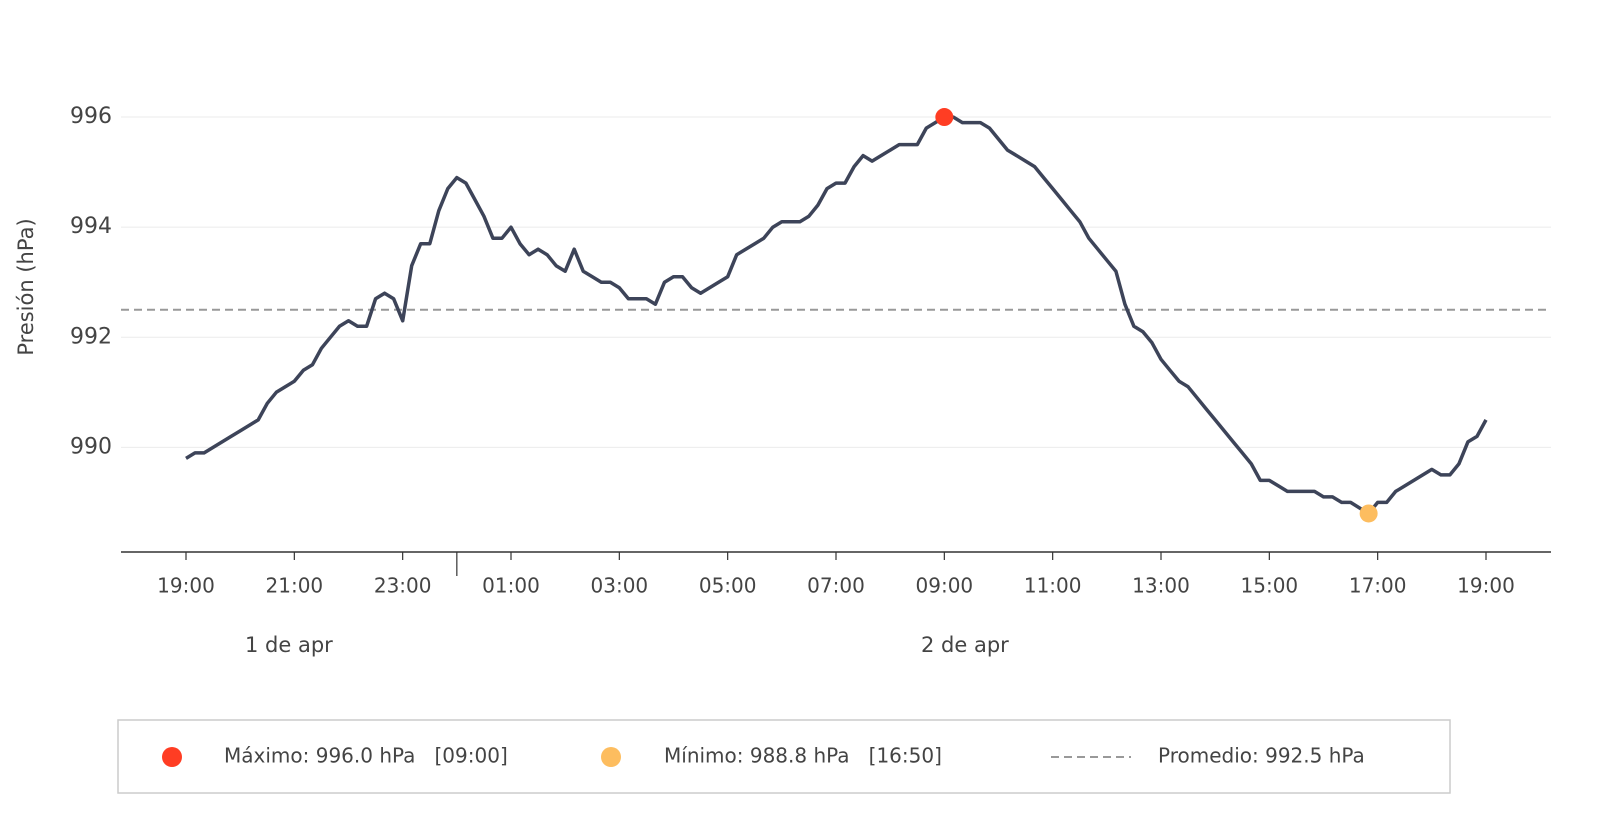 This screenshot has height=832, width=1601. Describe the element at coordinates (511, 586) in the screenshot. I see `x-tick-label: 01:00` at that location.